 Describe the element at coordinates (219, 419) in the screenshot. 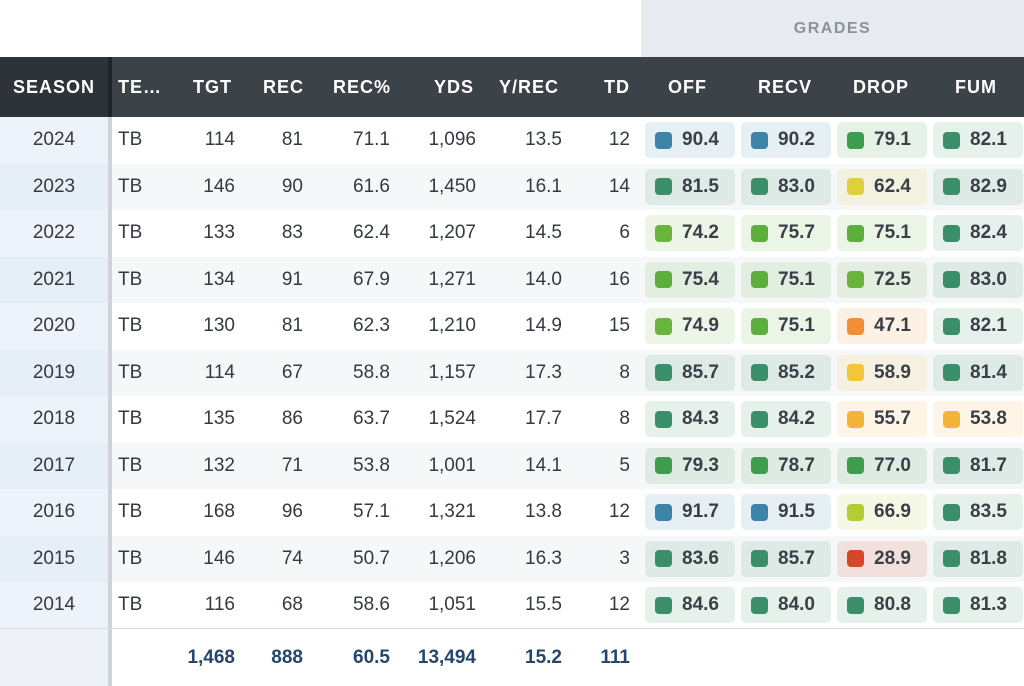

I see `cell-tgt: 135` at that location.